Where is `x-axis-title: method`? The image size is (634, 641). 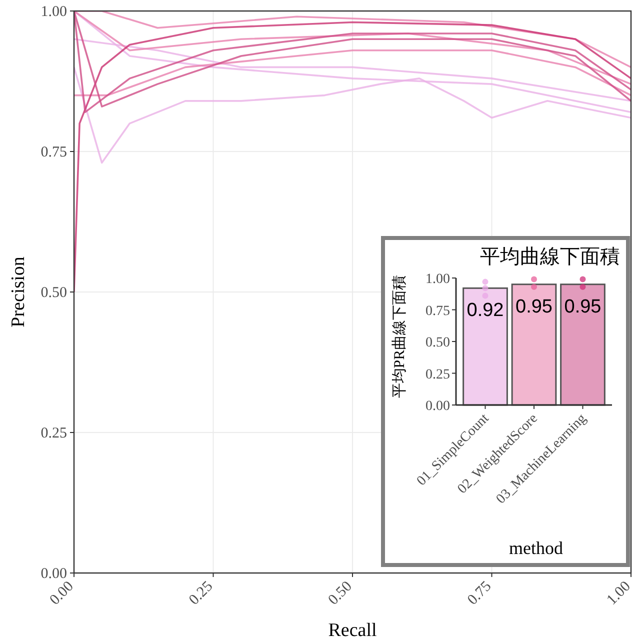
x-axis-title: method is located at coordinates (536, 548).